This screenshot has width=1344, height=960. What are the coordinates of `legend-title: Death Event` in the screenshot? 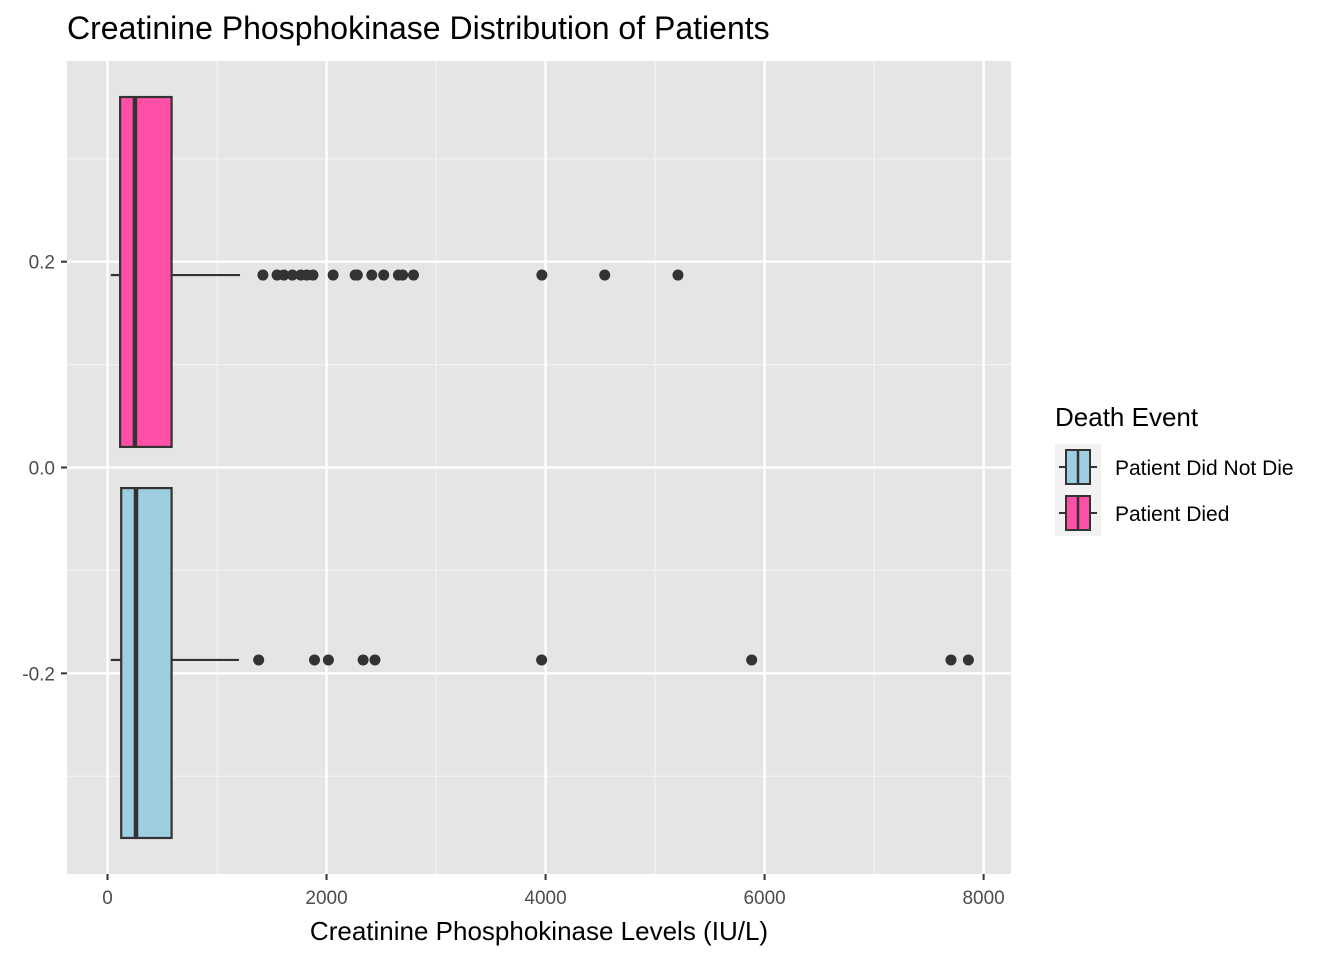 It's located at (1127, 417).